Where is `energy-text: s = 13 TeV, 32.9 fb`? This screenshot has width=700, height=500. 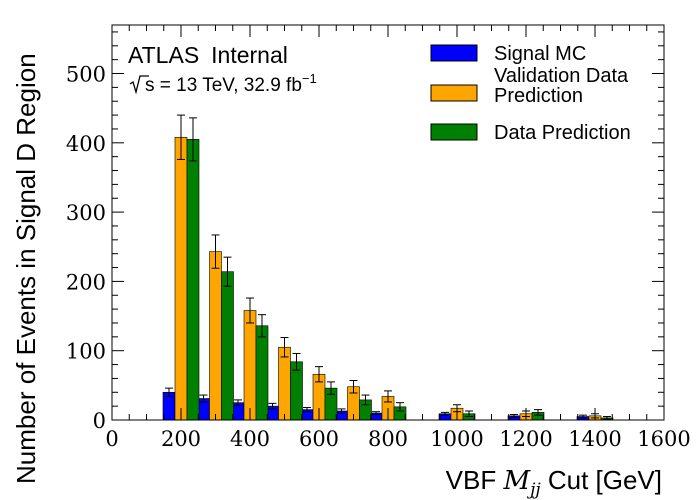
energy-text: s = 13 TeV, 32.9 fb is located at coordinates (223, 85).